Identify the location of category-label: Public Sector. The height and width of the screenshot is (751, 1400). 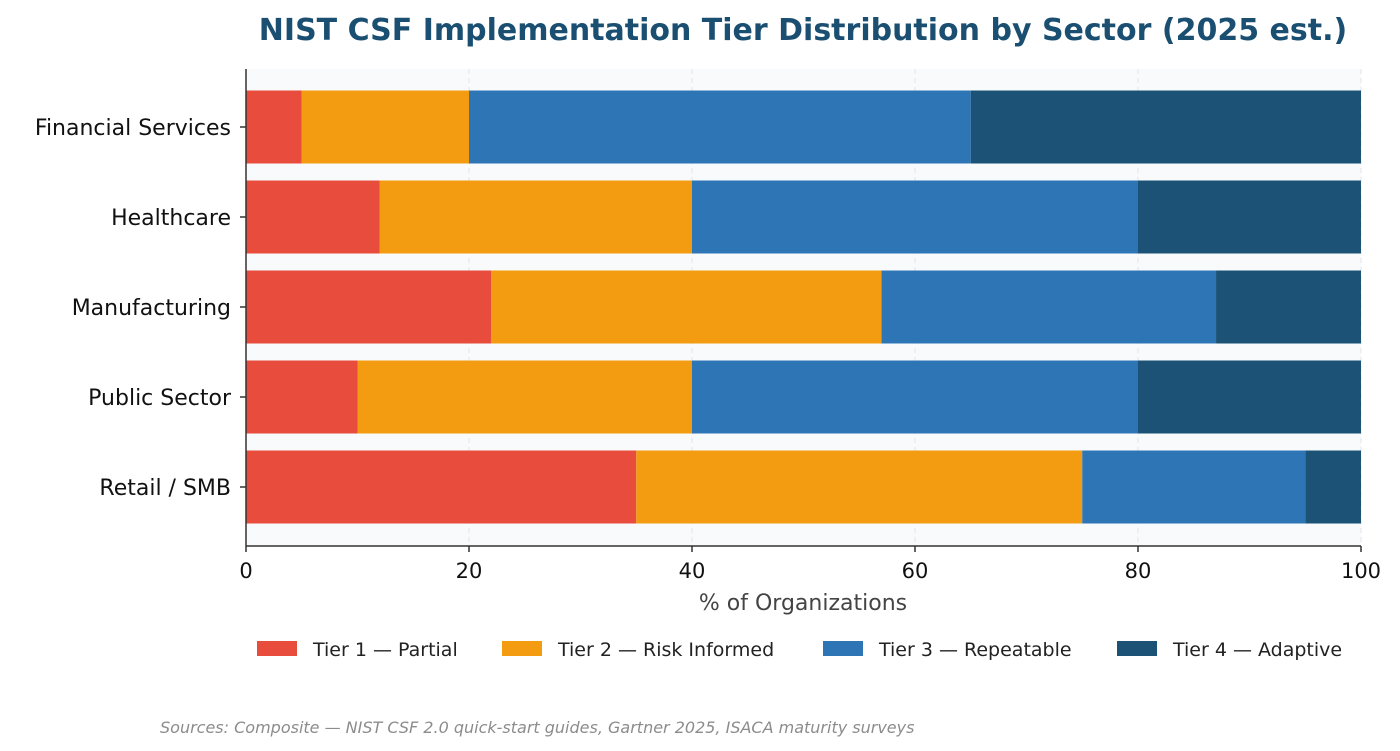
(160, 398).